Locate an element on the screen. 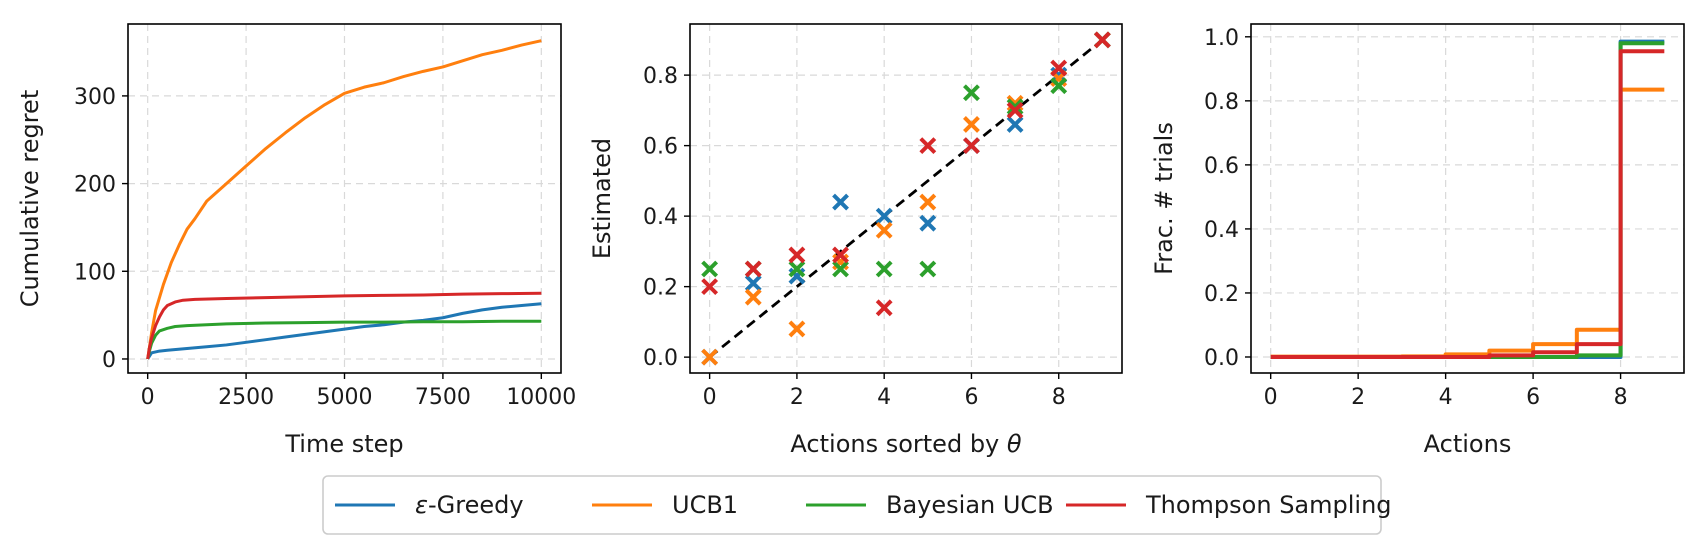 The height and width of the screenshot is (552, 1705). y-axis-label: Frac. # trials is located at coordinates (1164, 198).